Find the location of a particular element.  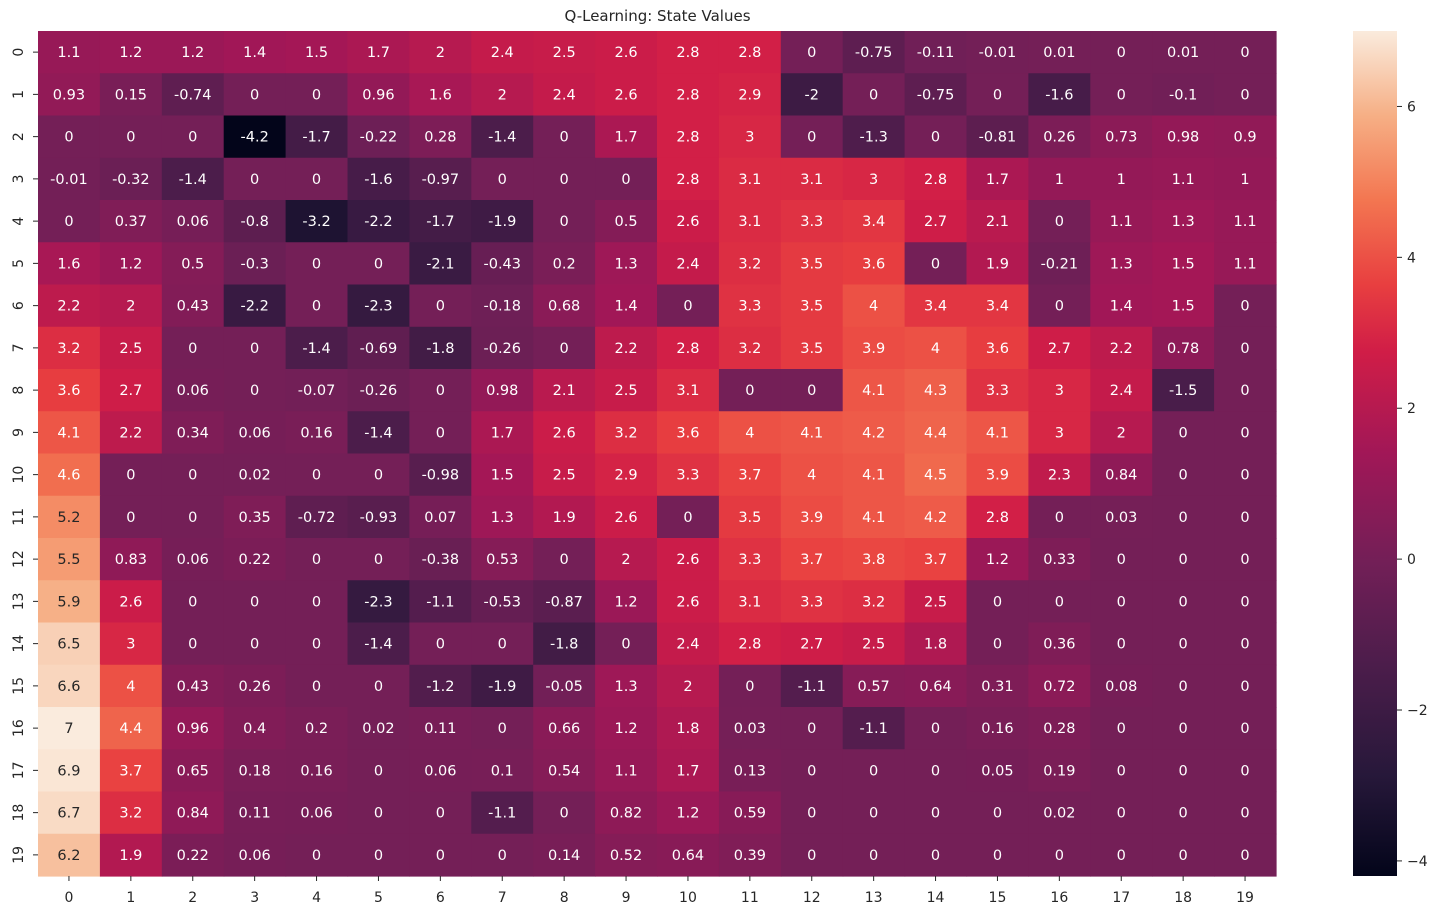

cell-value-label: 3.2 is located at coordinates (130, 814).